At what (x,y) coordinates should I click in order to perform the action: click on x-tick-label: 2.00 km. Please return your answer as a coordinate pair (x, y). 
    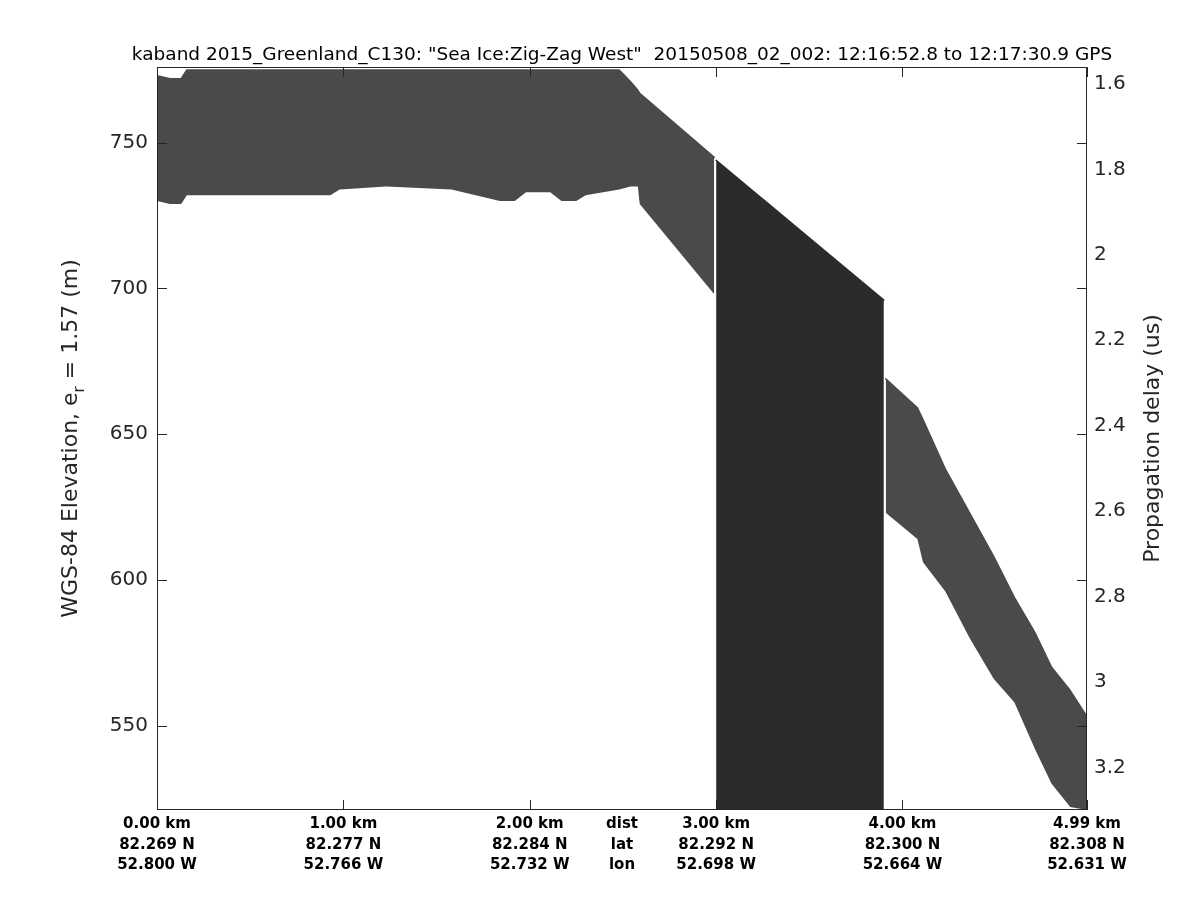
    Looking at the image, I should click on (529, 823).